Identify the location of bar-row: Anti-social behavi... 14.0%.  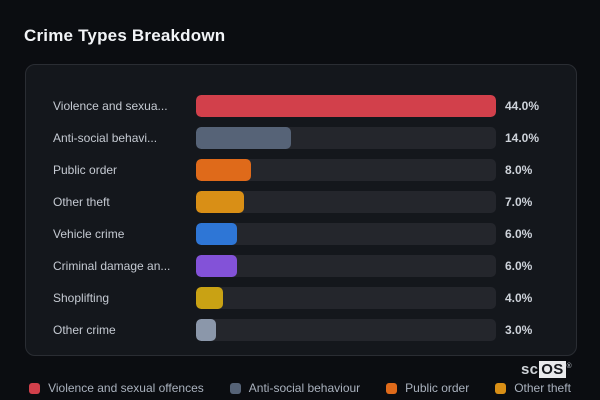
(301, 138).